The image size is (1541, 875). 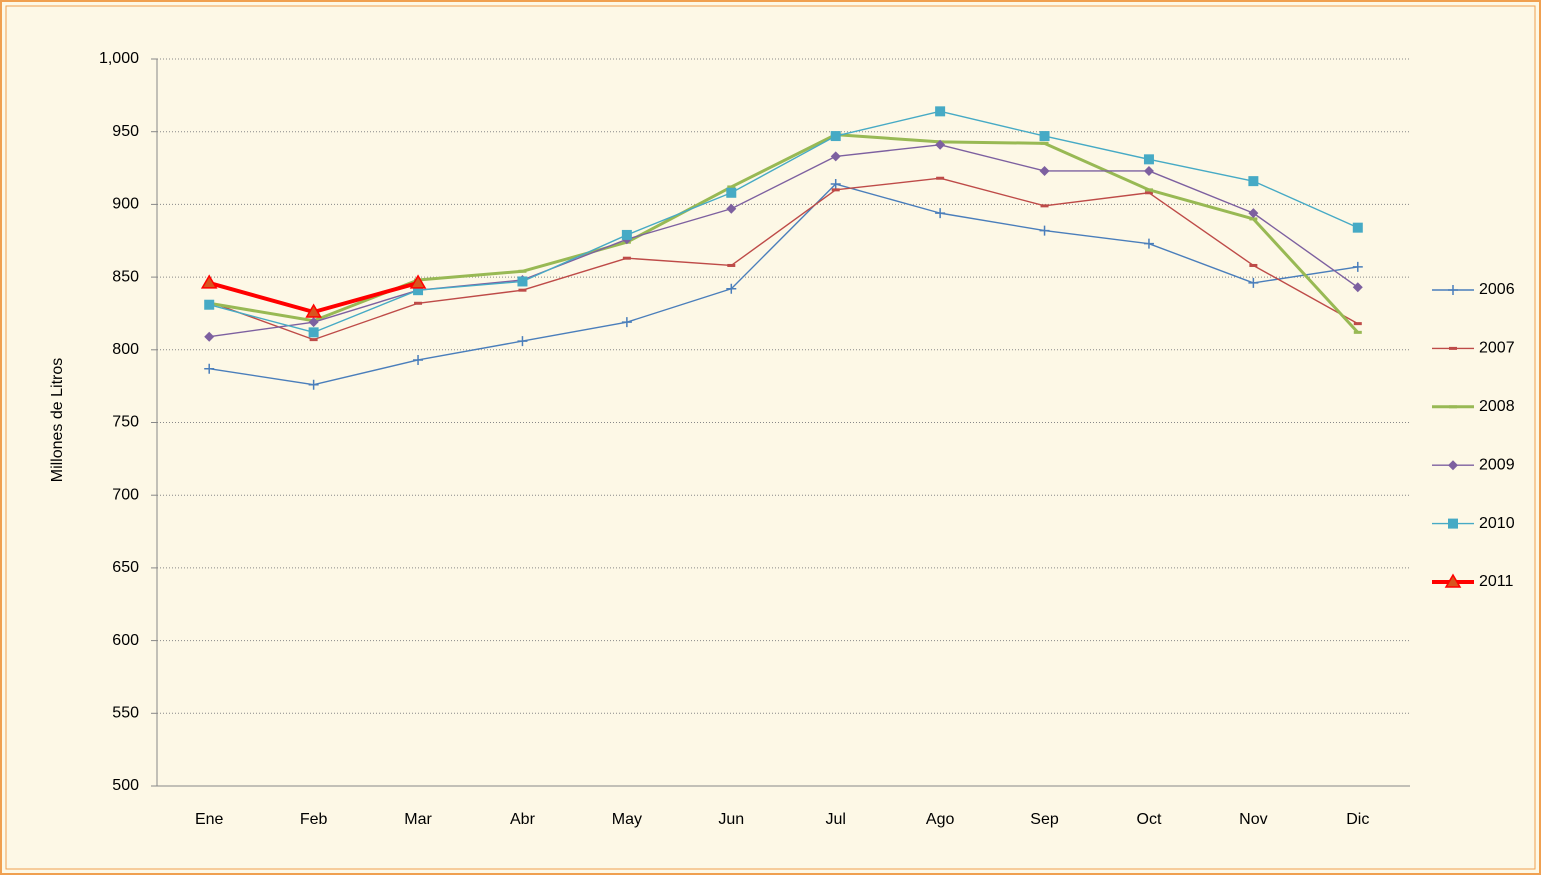 What do you see at coordinates (57, 420) in the screenshot?
I see `y-axis-label: Millones de Litros` at bounding box center [57, 420].